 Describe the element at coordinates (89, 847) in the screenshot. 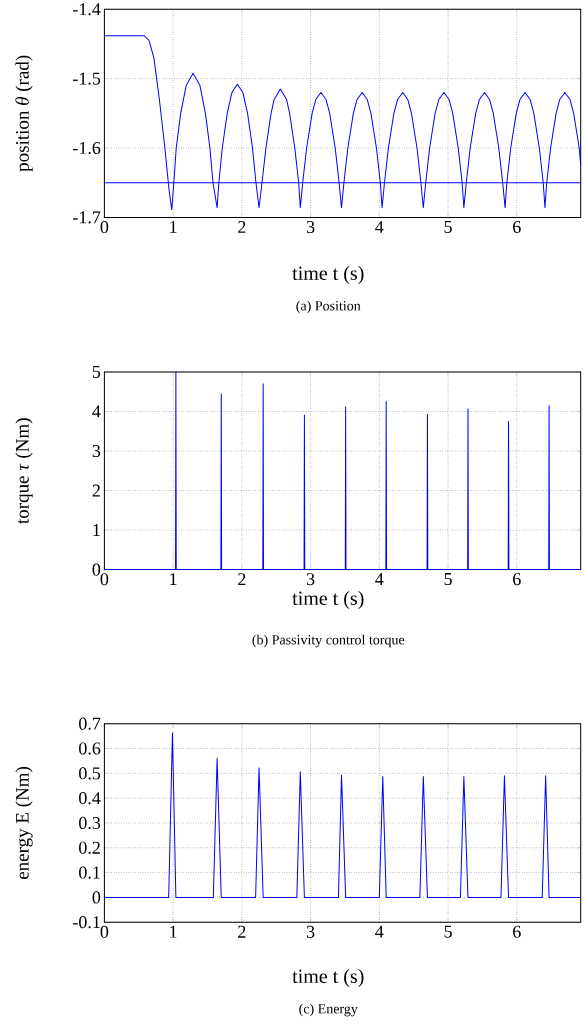

I see `y-tick-label: 0.2` at that location.